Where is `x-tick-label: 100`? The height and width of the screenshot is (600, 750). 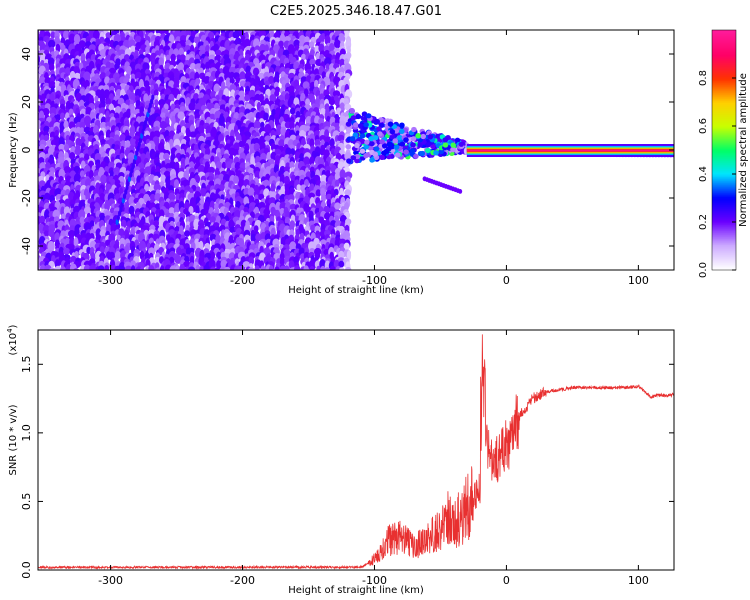
x-tick-label: 100 is located at coordinates (638, 280).